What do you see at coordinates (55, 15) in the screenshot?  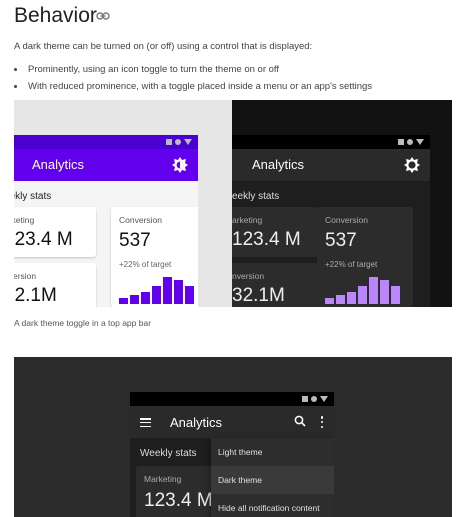 I see `section-title: Behavior` at bounding box center [55, 15].